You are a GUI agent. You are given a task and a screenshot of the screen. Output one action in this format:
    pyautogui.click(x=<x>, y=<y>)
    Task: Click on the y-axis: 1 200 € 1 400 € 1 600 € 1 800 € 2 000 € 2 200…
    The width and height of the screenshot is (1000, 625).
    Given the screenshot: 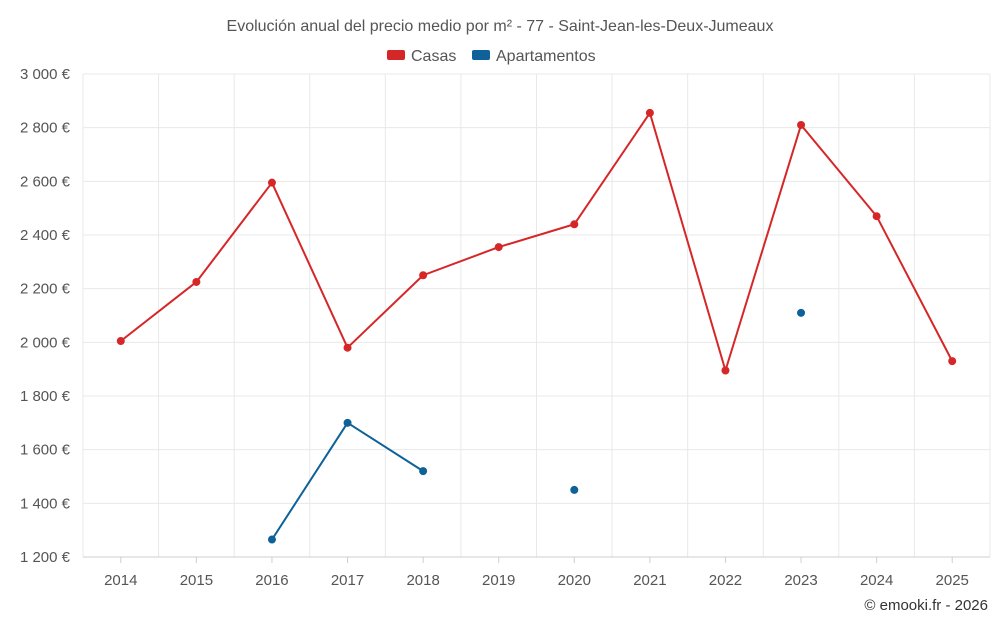 What is the action you would take?
    pyautogui.click(x=45, y=316)
    